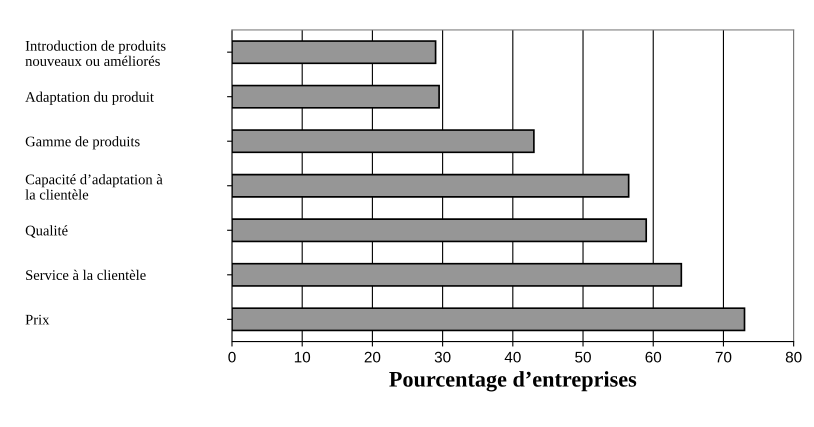 Image resolution: width=814 pixels, height=427 pixels. Describe the element at coordinates (95, 53) in the screenshot. I see `y-tick-label: Introduction de produits nouveaux ou améliorés` at that location.